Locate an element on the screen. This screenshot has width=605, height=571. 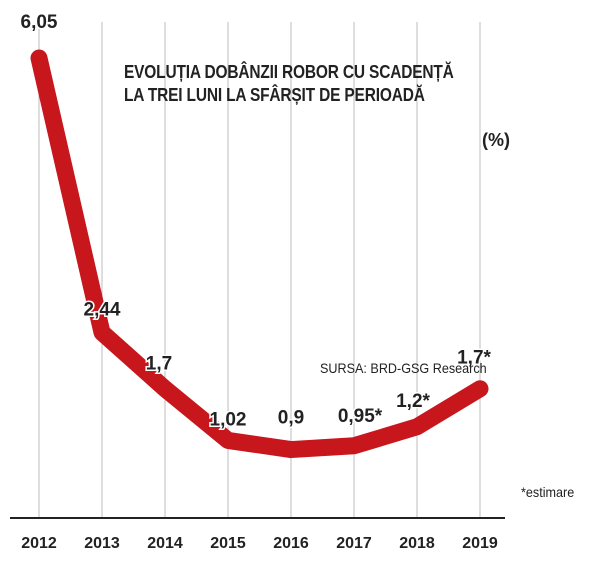
x-tick-2019: 2019 is located at coordinates (480, 543).